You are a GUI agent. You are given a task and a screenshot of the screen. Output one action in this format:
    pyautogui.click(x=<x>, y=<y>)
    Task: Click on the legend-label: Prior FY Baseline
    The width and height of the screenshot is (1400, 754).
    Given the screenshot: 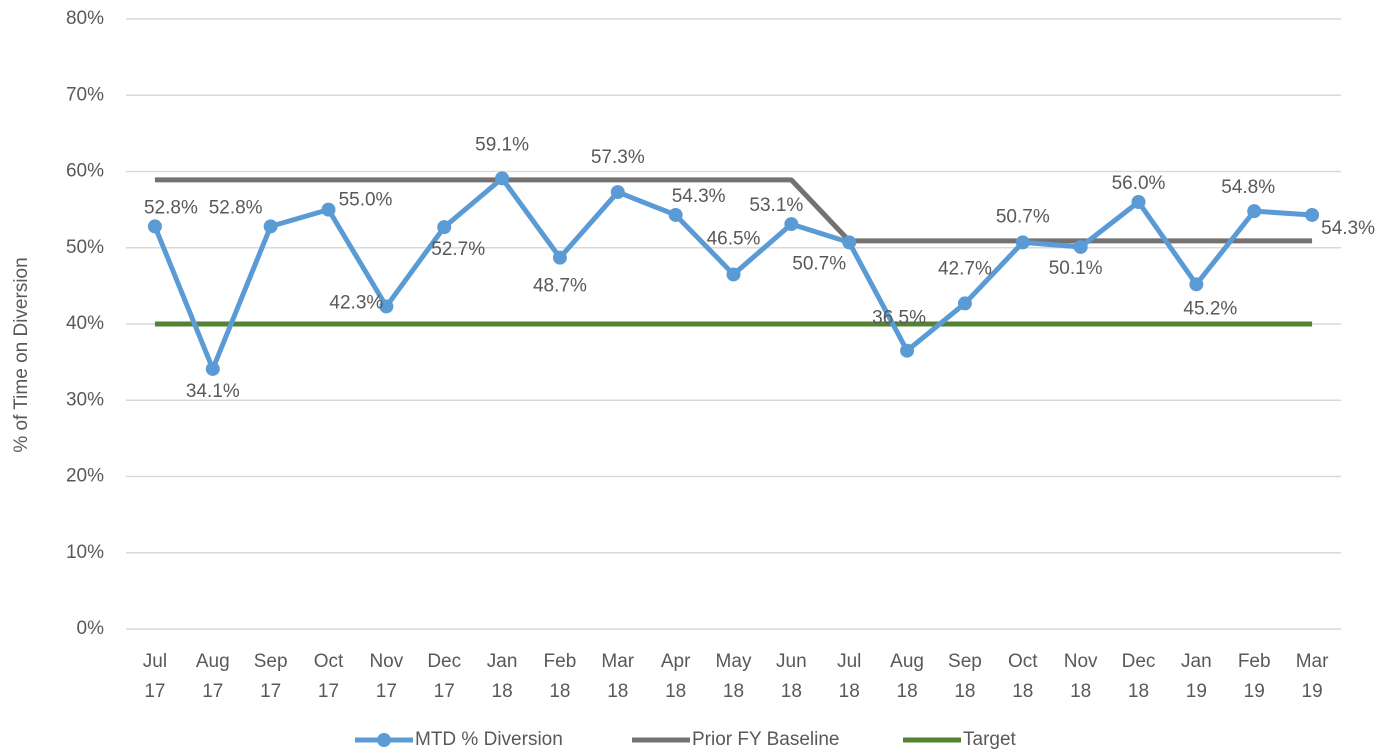 What is the action you would take?
    pyautogui.click(x=766, y=739)
    